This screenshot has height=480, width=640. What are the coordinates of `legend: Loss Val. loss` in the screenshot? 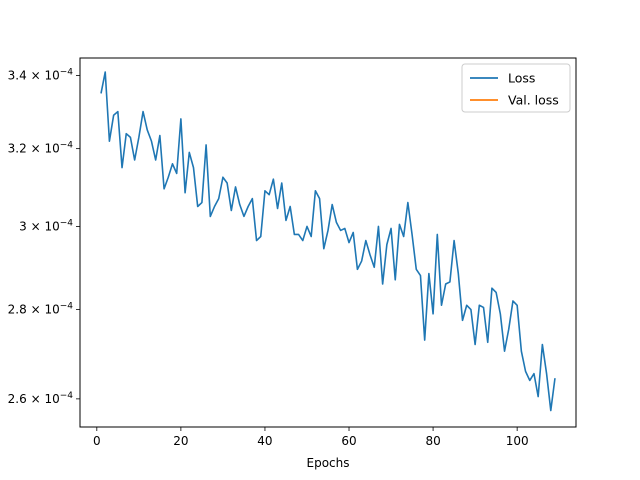 It's located at (516, 88).